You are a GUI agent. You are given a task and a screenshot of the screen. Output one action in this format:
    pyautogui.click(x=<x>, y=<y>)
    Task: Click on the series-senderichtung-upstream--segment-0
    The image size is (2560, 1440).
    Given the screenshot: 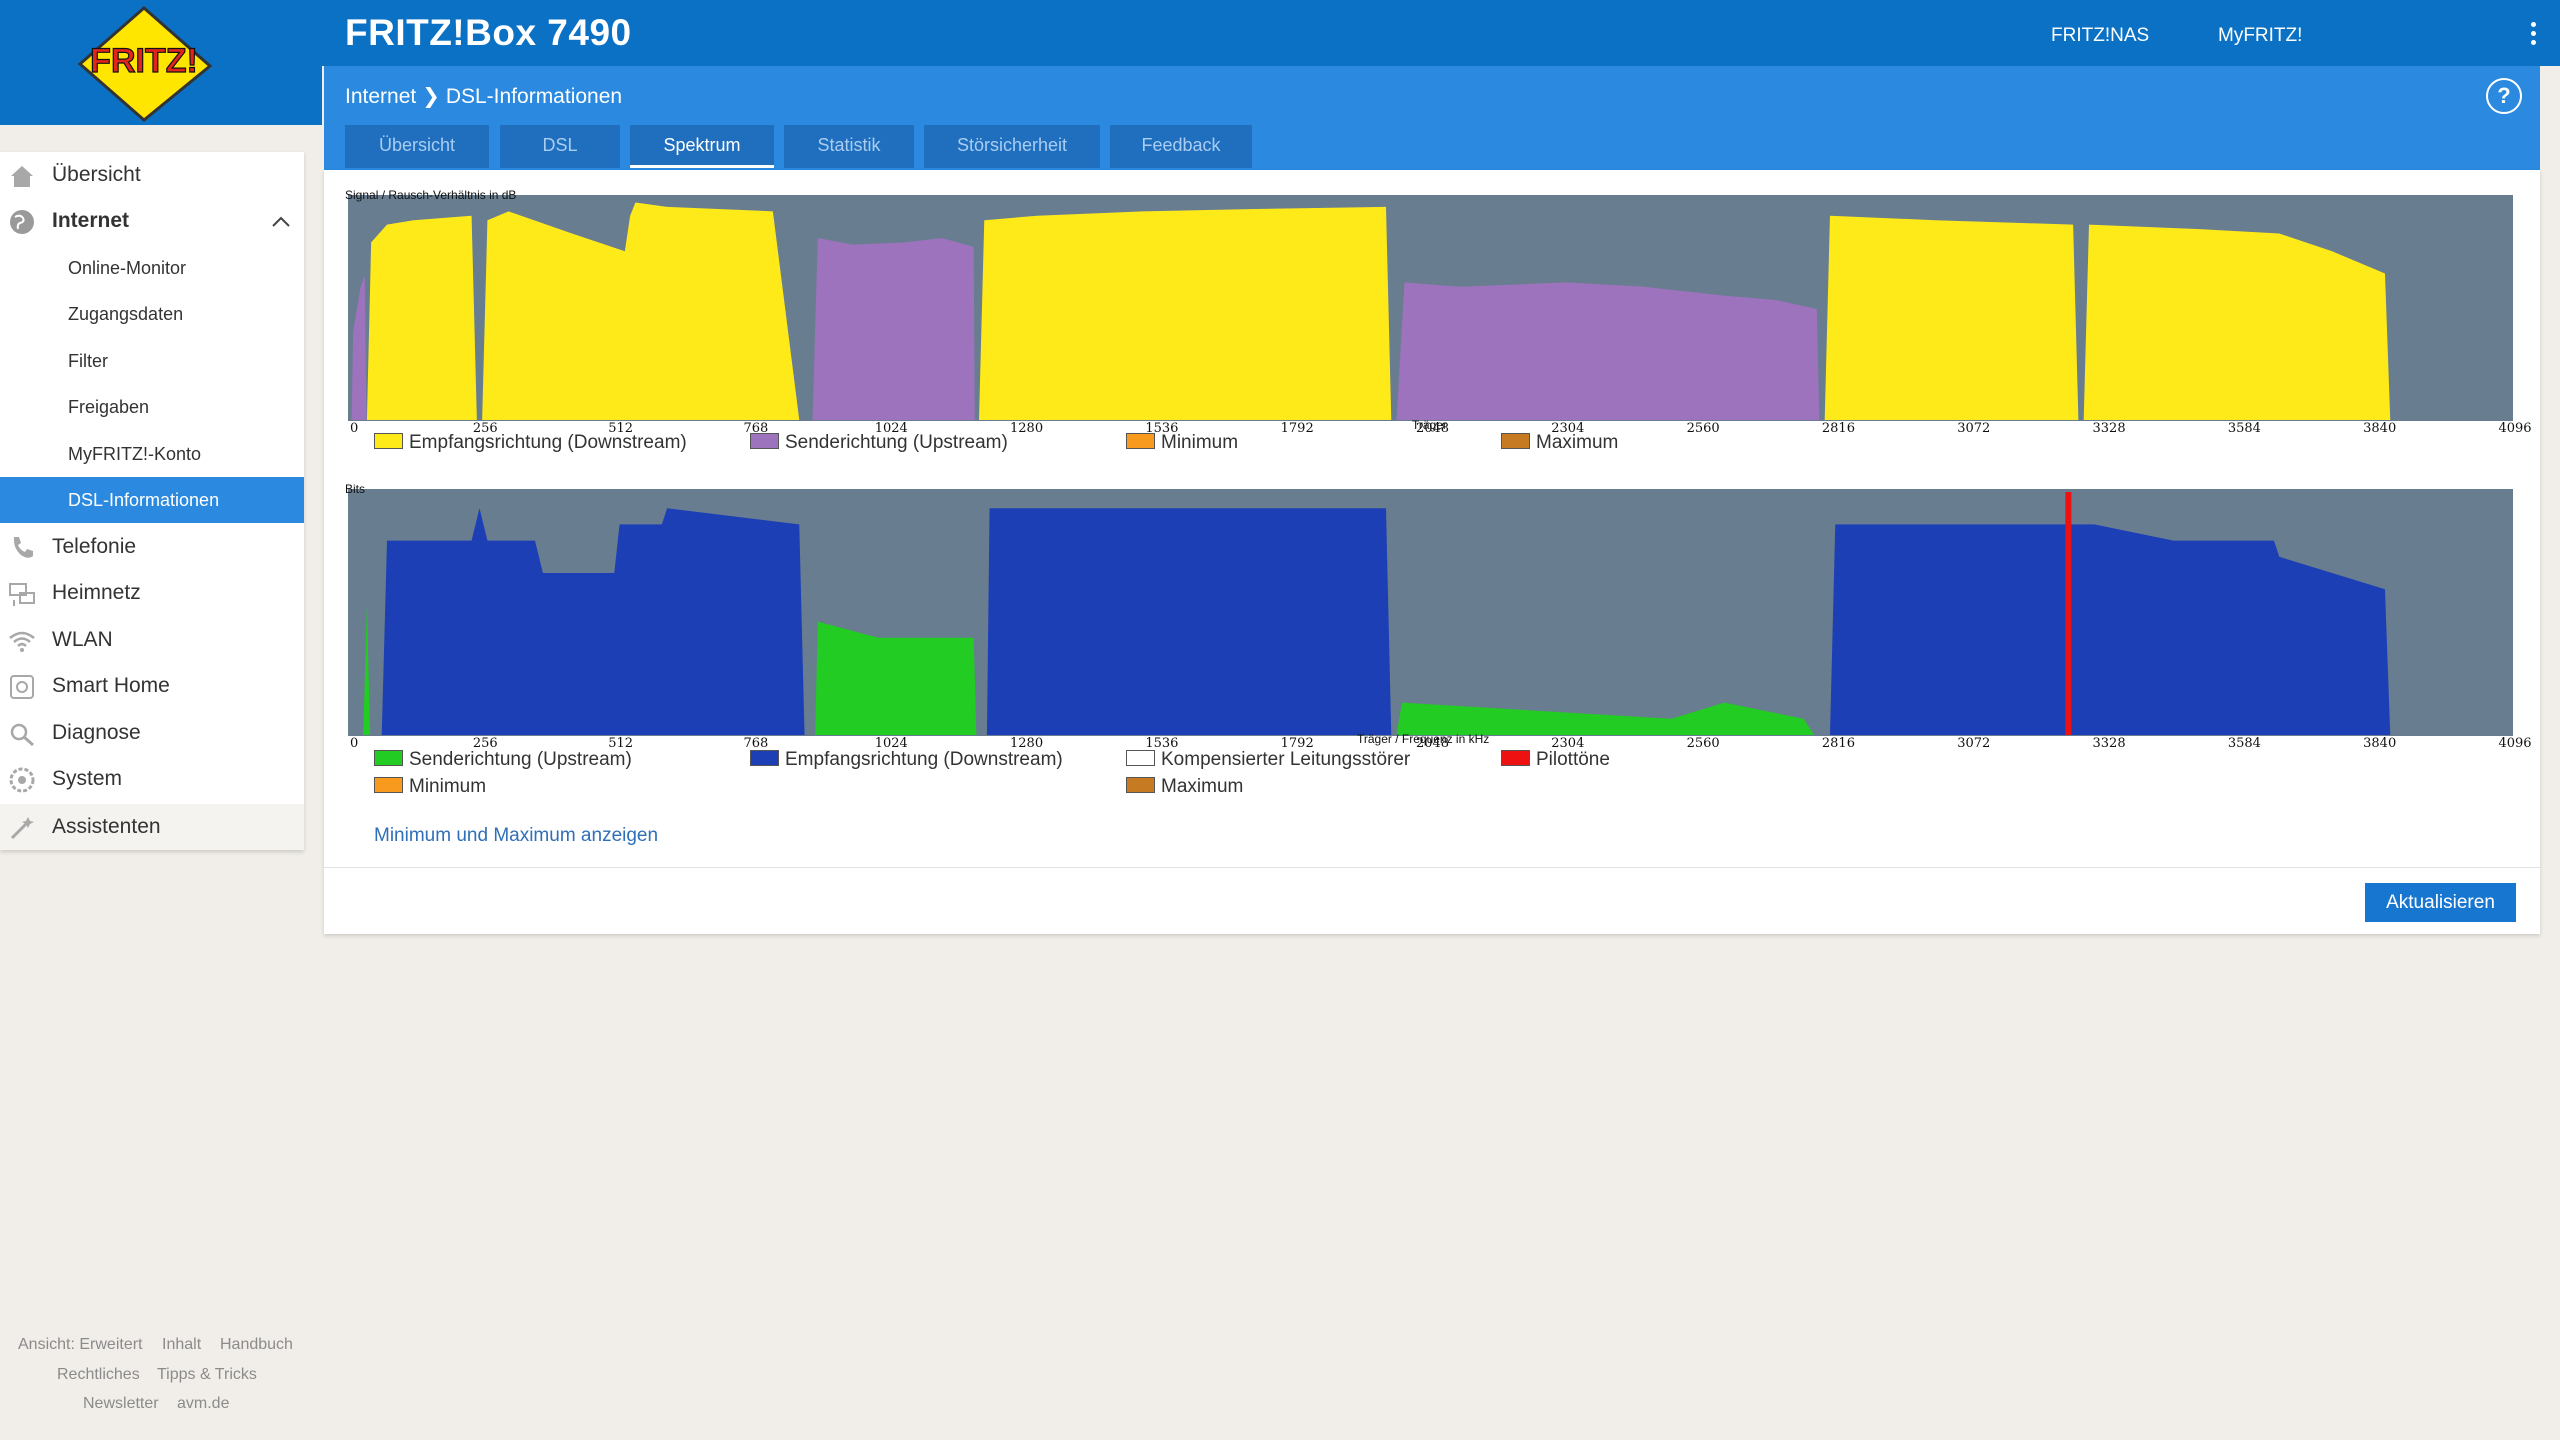 What is the action you would take?
    pyautogui.click(x=359, y=347)
    